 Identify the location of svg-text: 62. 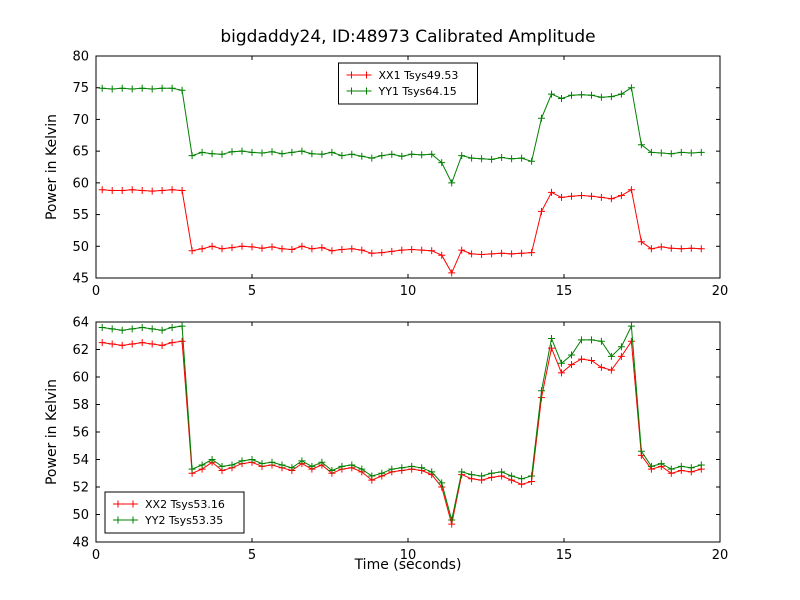
(80, 350).